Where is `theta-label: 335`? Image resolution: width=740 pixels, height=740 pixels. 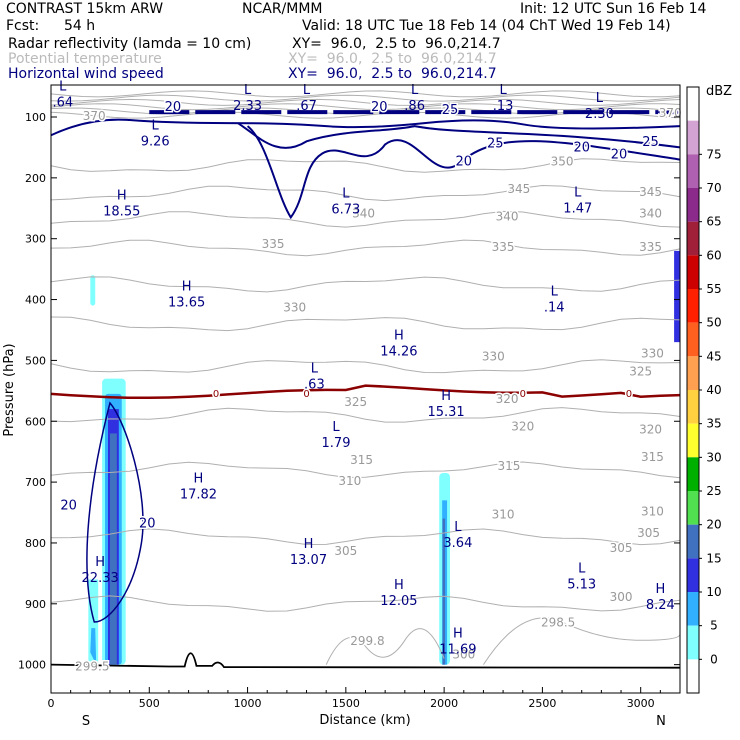 theta-label: 335 is located at coordinates (503, 247).